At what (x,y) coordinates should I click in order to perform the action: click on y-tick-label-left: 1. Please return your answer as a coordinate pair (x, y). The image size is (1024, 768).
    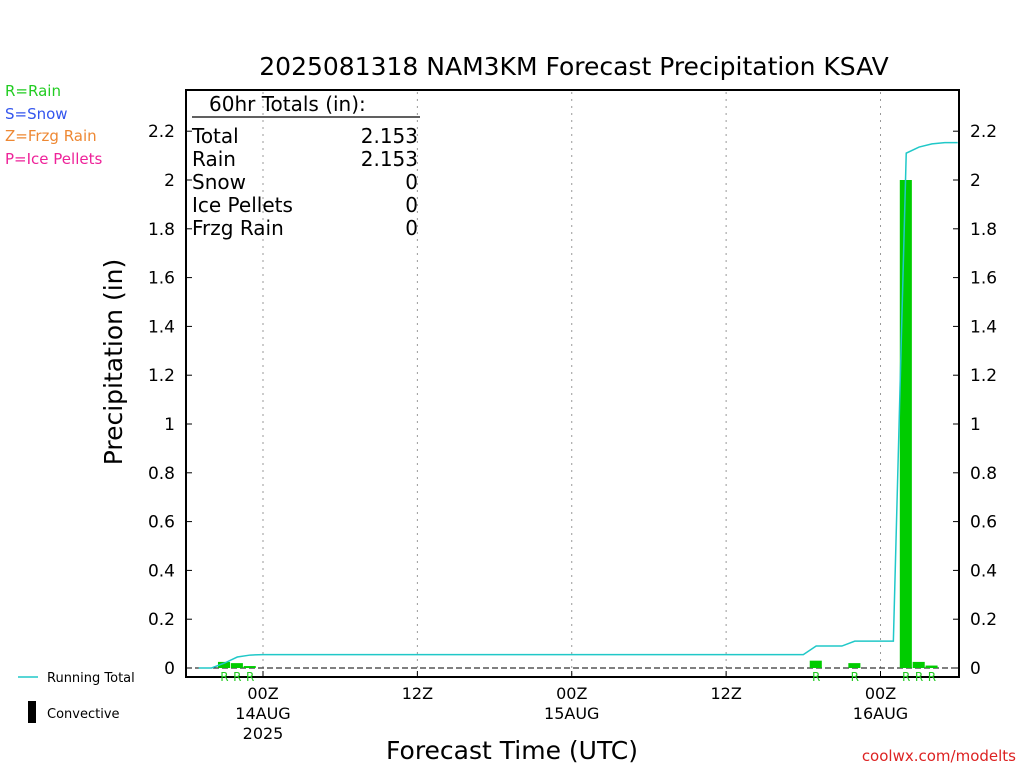
    Looking at the image, I should click on (169, 425).